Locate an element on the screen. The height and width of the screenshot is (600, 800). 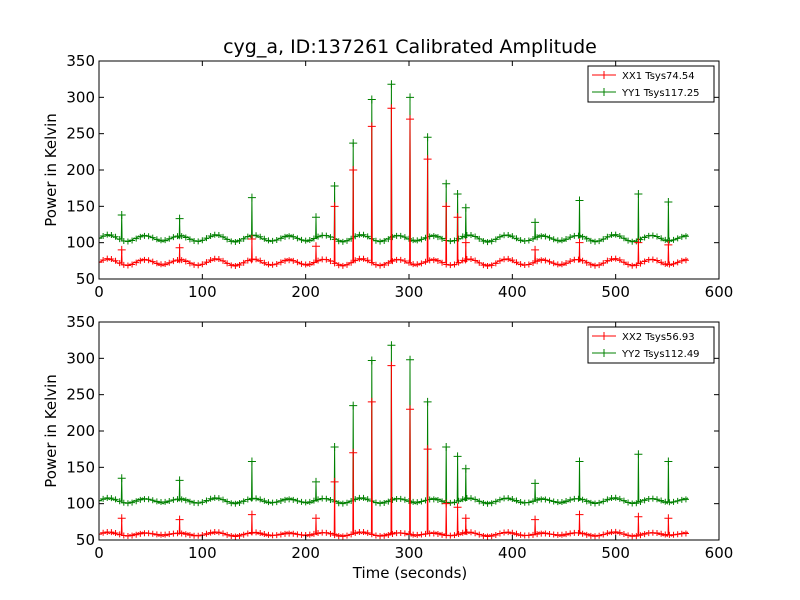
x-tick-label: 100 is located at coordinates (202, 553).